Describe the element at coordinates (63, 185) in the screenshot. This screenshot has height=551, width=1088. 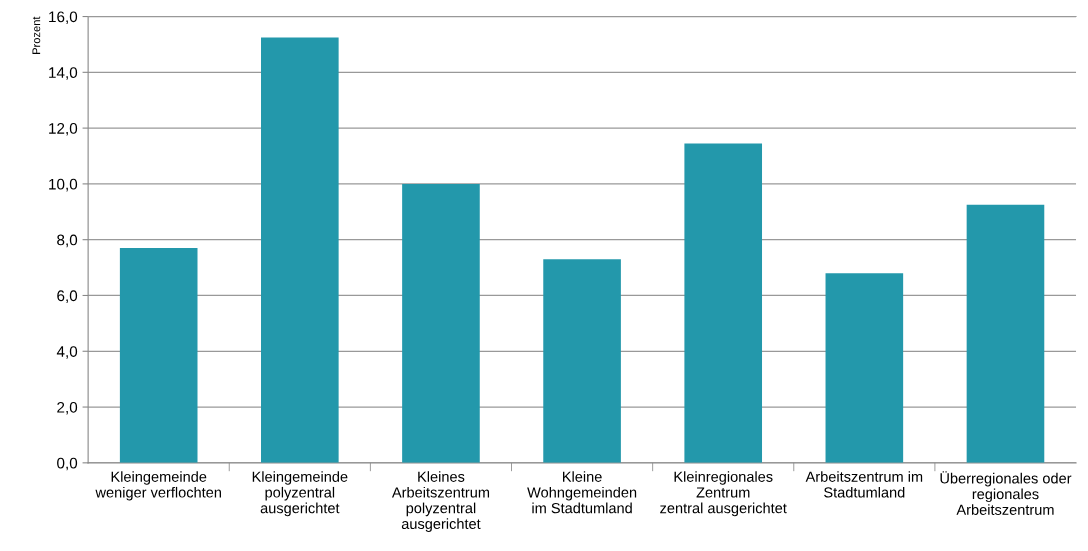
I see `y-tick-label: 10,0` at that location.